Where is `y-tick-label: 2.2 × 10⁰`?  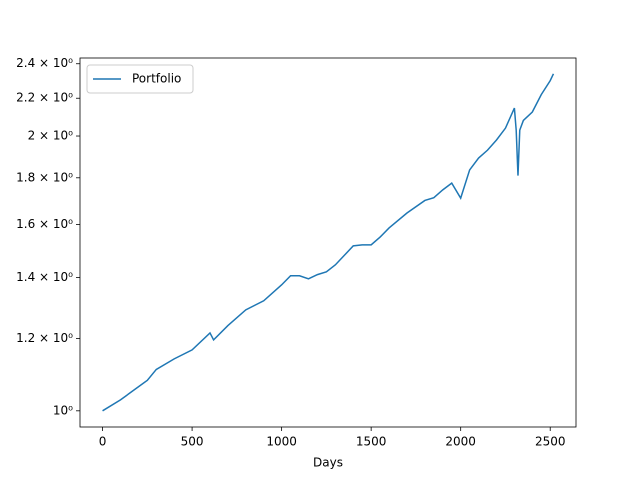
y-tick-label: 2.2 × 10⁰ is located at coordinates (44, 98).